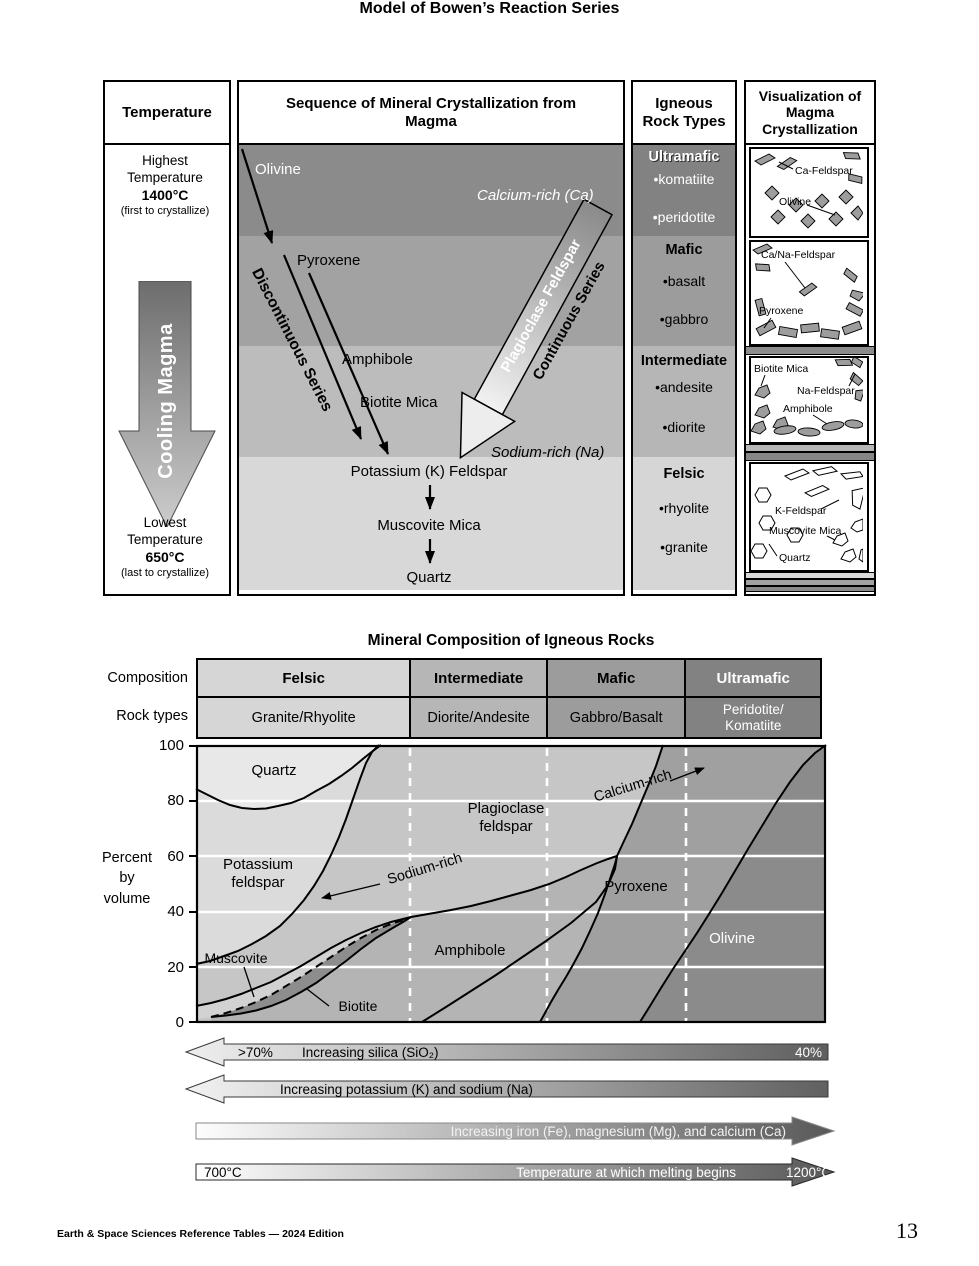 The height and width of the screenshot is (1266, 979). What do you see at coordinates (684, 157) in the screenshot?
I see `rock-group-name: Ultramafic` at bounding box center [684, 157].